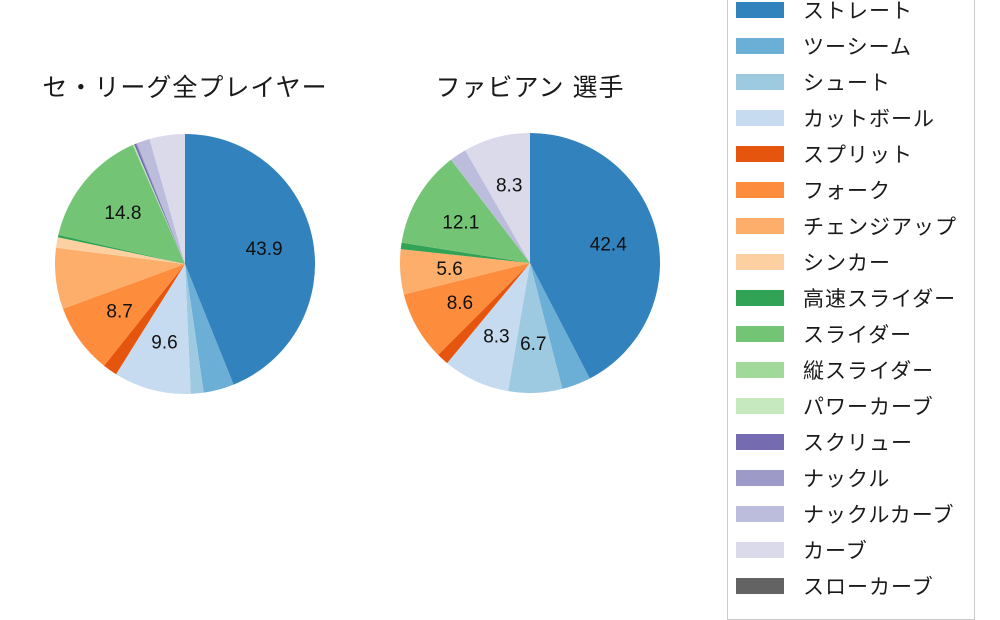  What do you see at coordinates (880, 299) in the screenshot?
I see `legend-label: 高速スライダー` at bounding box center [880, 299].